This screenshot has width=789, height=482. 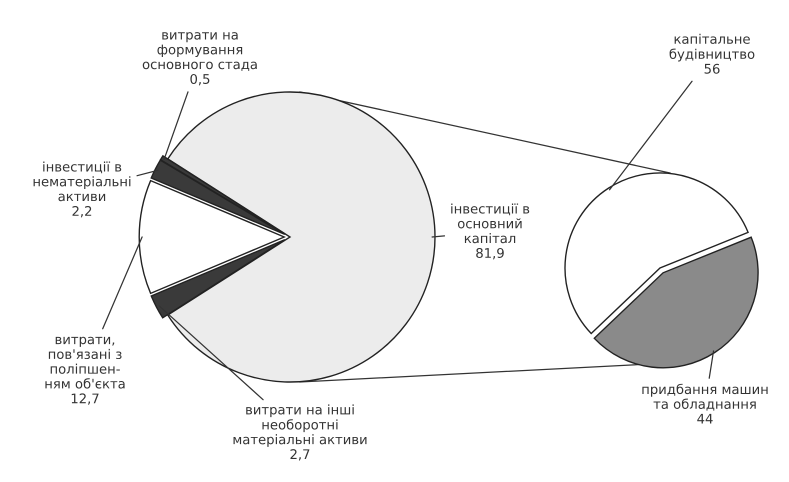 What do you see at coordinates (82, 212) in the screenshot?
I see `data-label: 2,2` at bounding box center [82, 212].